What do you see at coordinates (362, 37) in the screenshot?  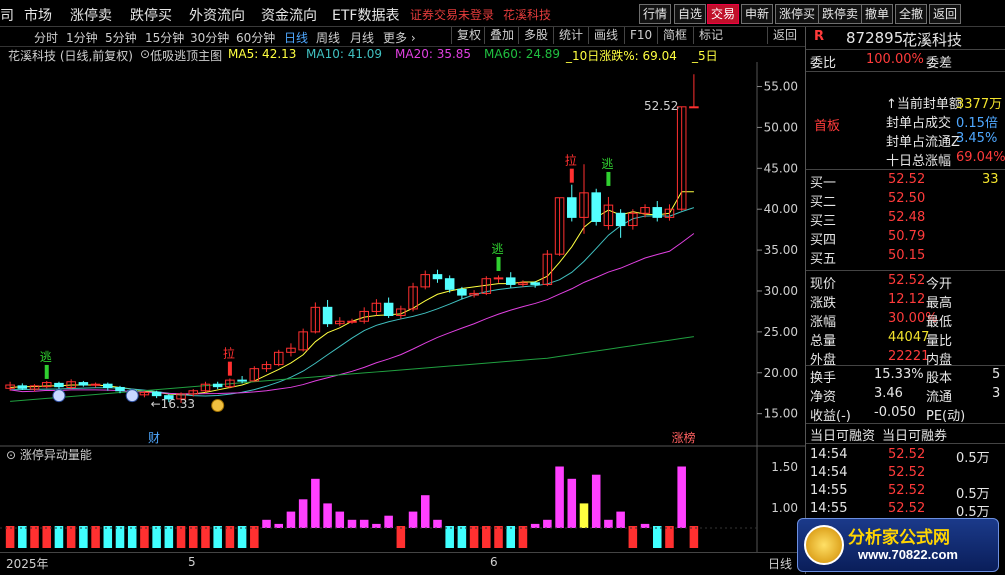 I see `period-monthly: 月线` at bounding box center [362, 37].